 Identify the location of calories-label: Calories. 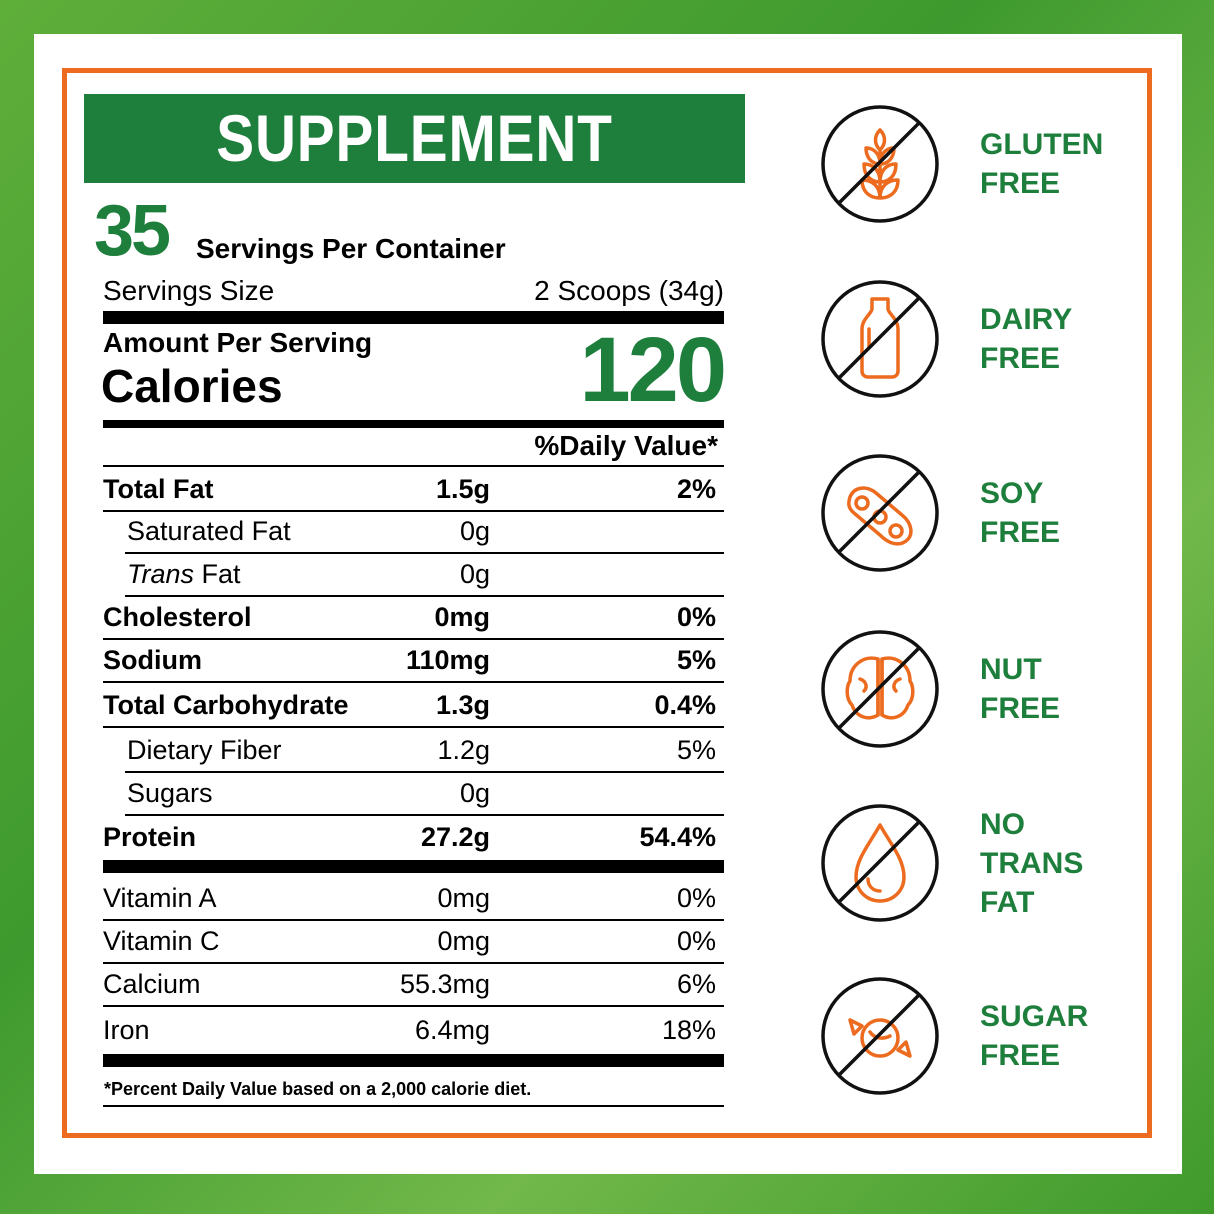
(192, 386).